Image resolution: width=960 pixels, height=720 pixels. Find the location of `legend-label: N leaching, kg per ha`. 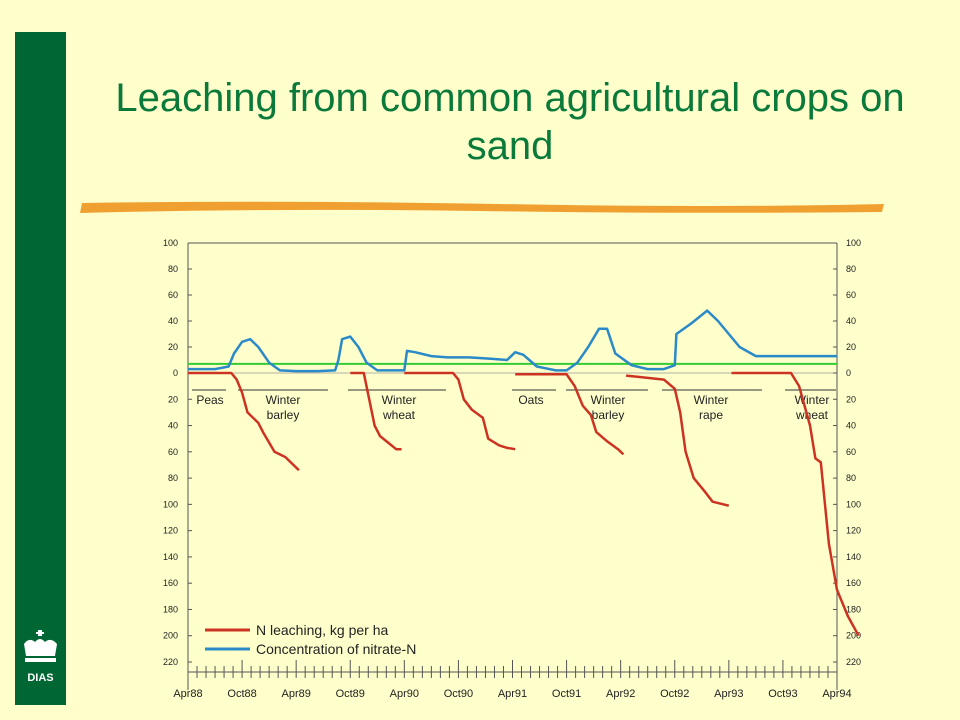

legend-label: N leaching, kg per ha is located at coordinates (322, 630).